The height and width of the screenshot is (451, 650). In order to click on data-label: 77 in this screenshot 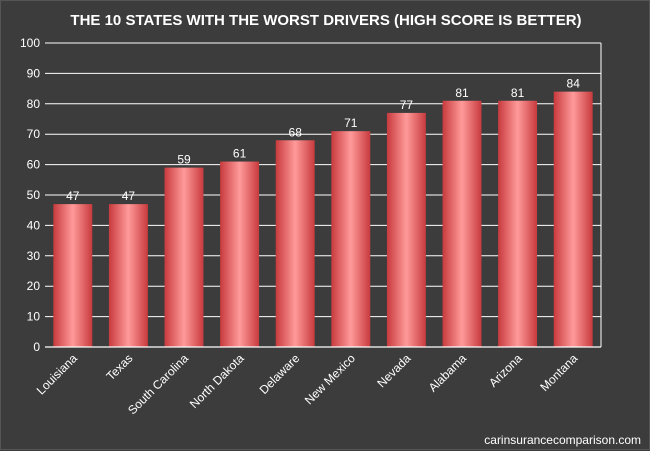, I will do `click(407, 105)`.